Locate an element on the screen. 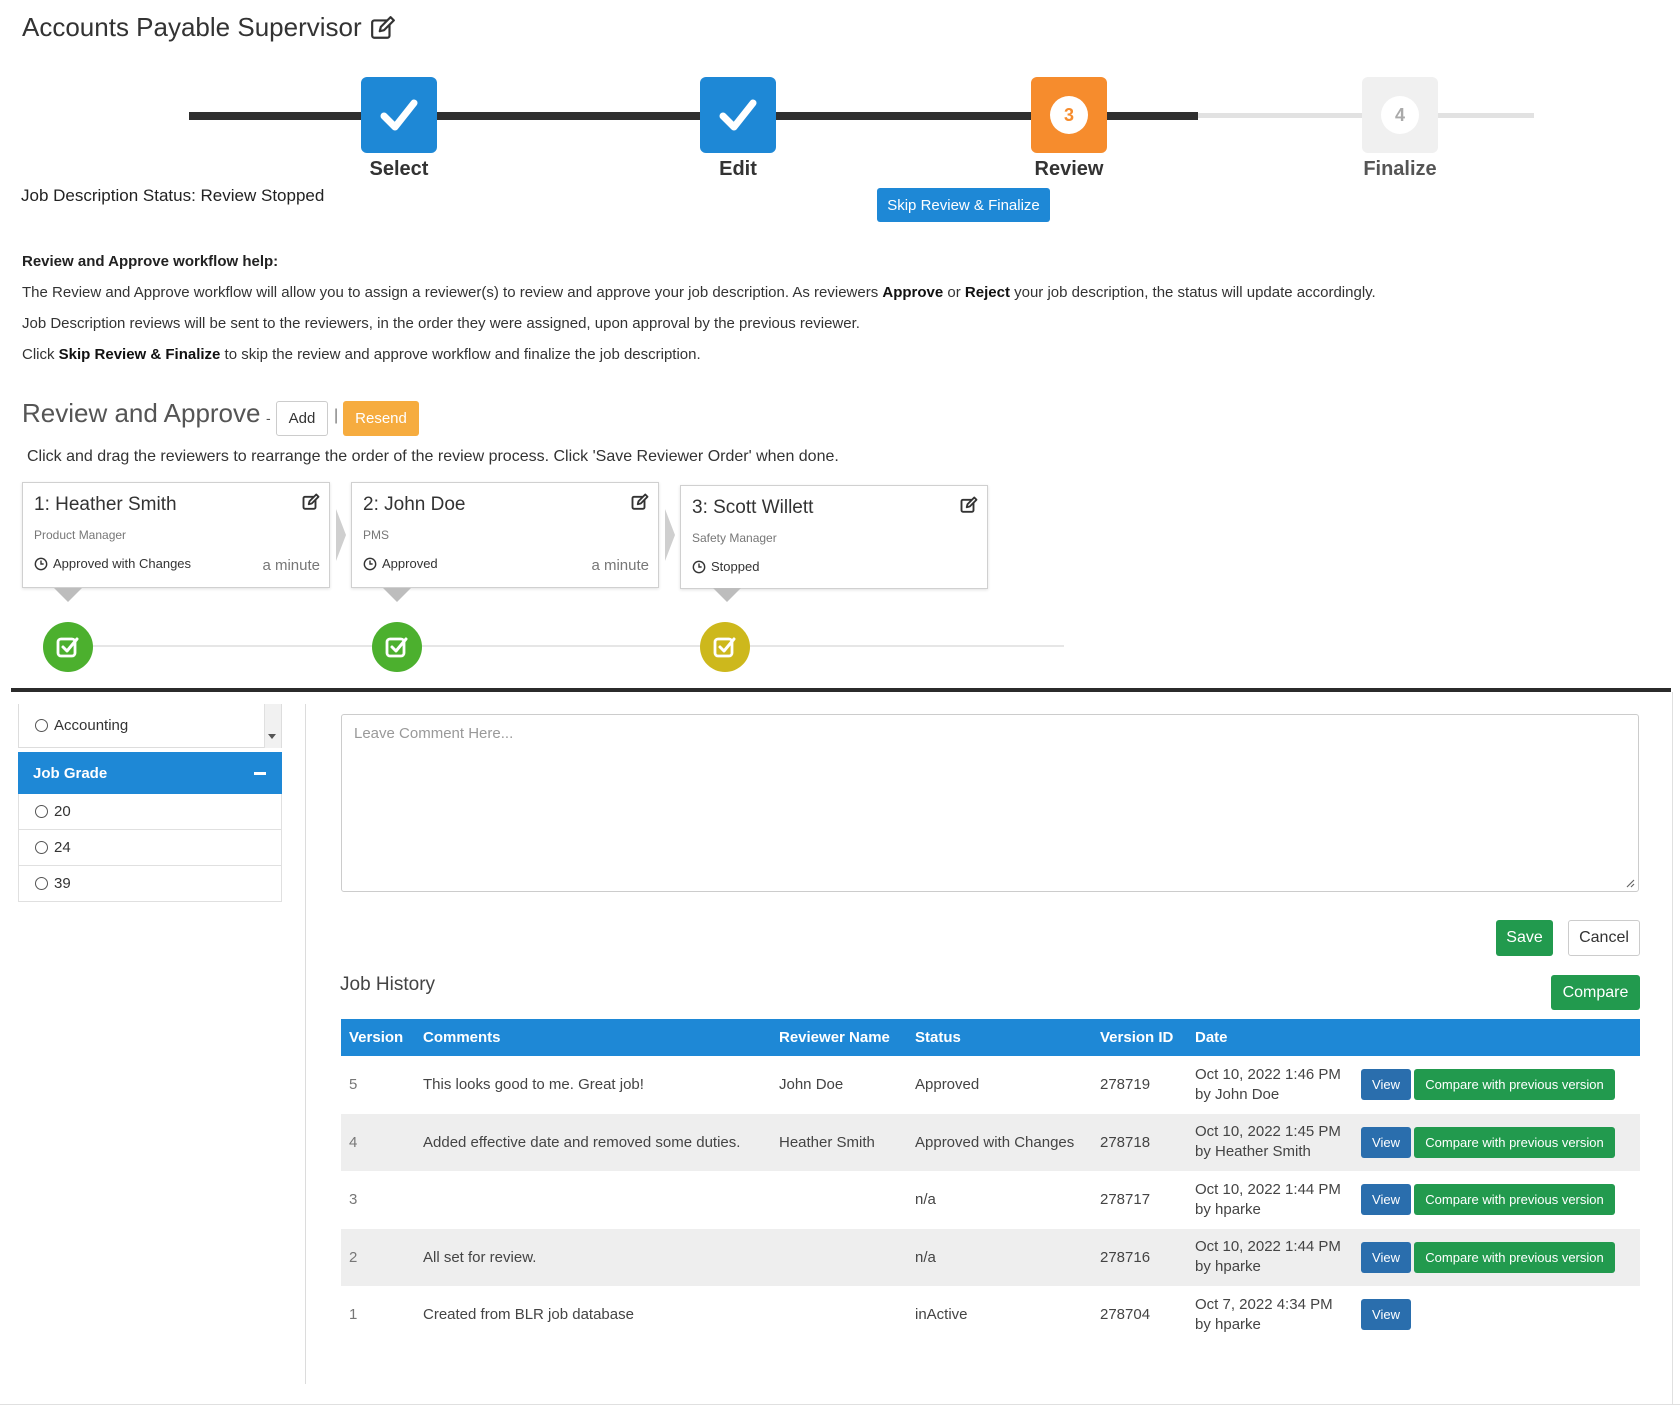 This screenshot has height=1406, width=1680. job-grade-option: 39 is located at coordinates (150, 884).